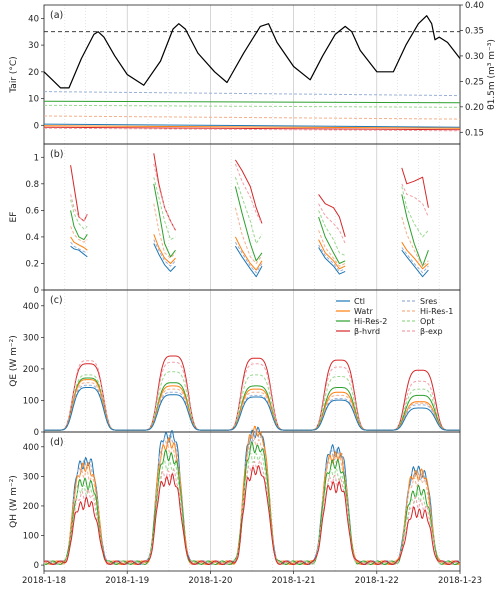 This screenshot has height=589, width=500. I want to click on y-axis-label: QE (W m⁻²), so click(14, 361).